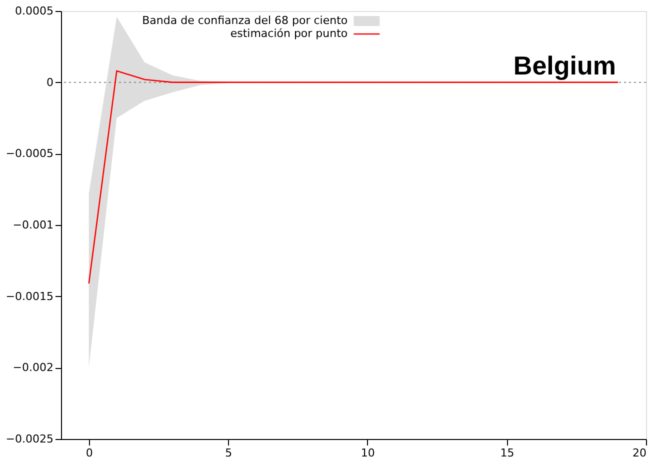 The height and width of the screenshot is (468, 660). What do you see at coordinates (30, 153) in the screenshot?
I see `y-tick-label: −0.0005` at bounding box center [30, 153].